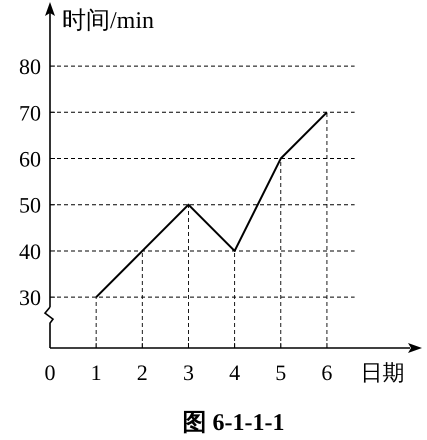  I want to click on y-tick-label: 40, so click(30, 251).